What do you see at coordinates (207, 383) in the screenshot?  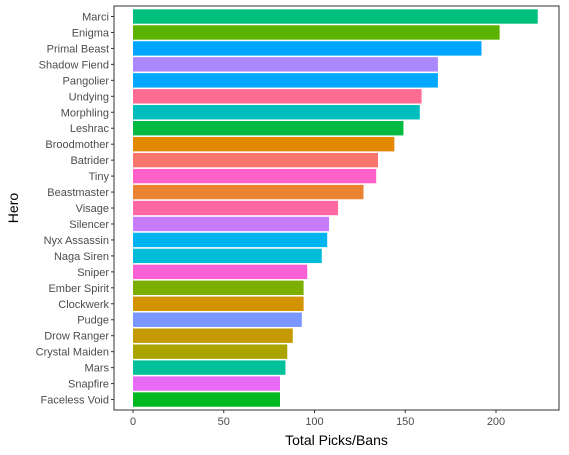 I see `bar-snapfire` at bounding box center [207, 383].